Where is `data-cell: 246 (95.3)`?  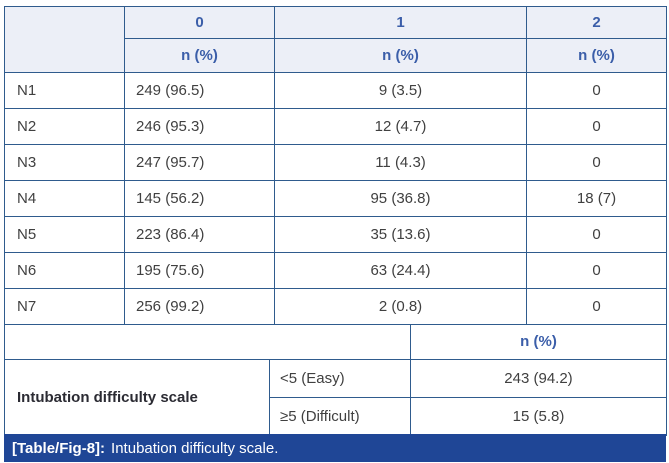 data-cell: 246 (95.3) is located at coordinates (199, 126).